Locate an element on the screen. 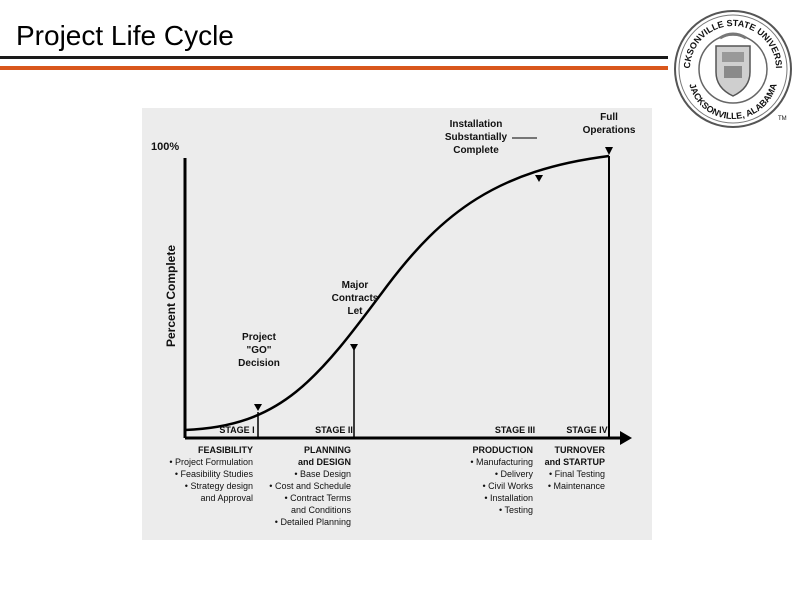  stage-label-iii: STAGE III is located at coordinates (515, 430).